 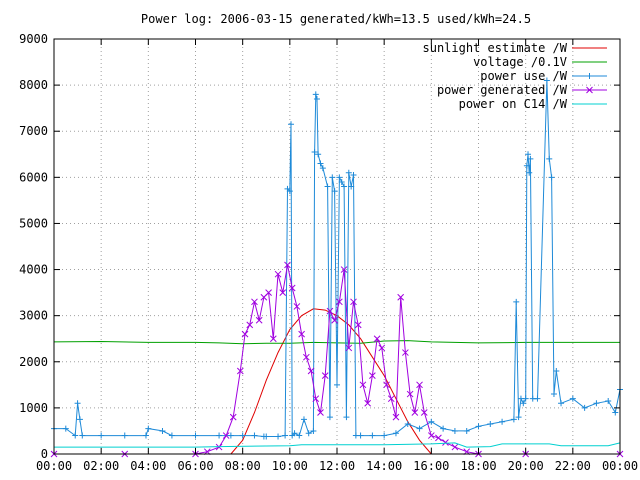 What do you see at coordinates (478, 466) in the screenshot?
I see `x-tick-label: 18:00` at bounding box center [478, 466].